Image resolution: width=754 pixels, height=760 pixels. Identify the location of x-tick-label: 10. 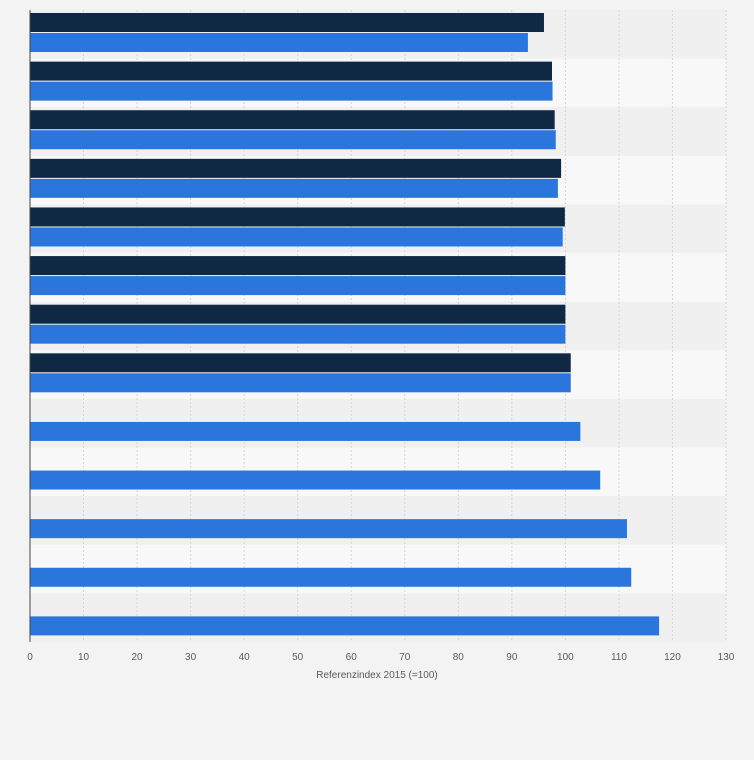
(84, 657).